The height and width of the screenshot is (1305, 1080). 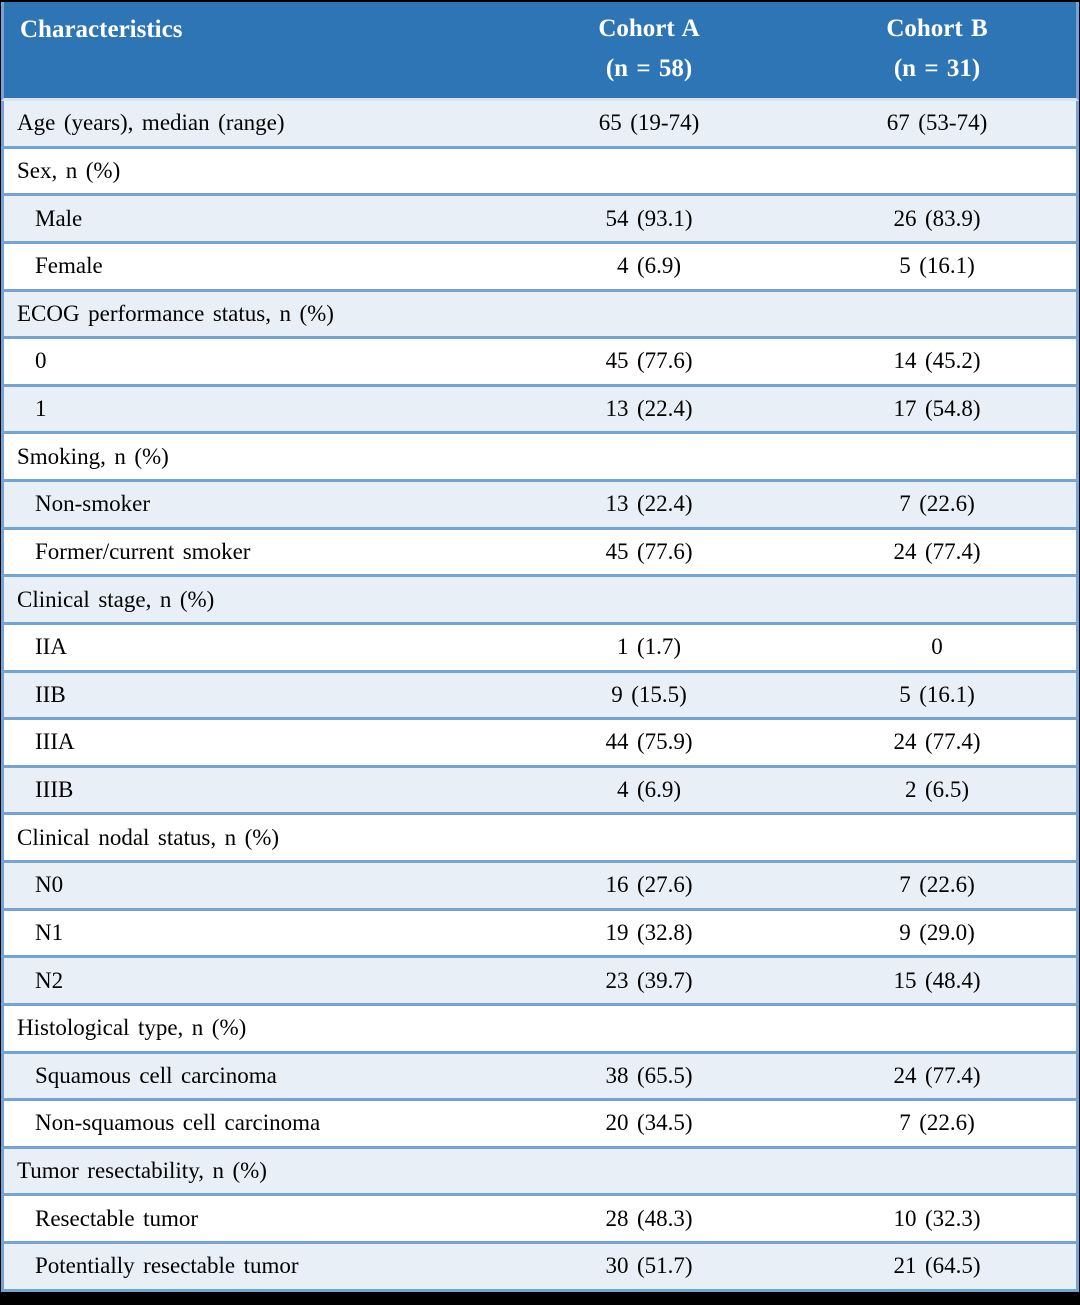 I want to click on row-label: Non-smoker, so click(x=92, y=504).